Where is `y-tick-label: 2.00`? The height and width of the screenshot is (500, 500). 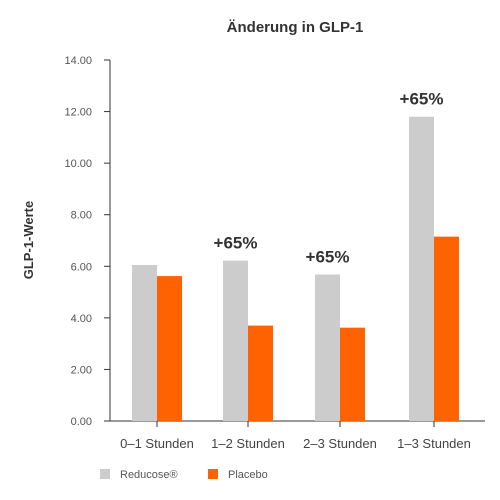
y-tick-label: 2.00 is located at coordinates (81, 370).